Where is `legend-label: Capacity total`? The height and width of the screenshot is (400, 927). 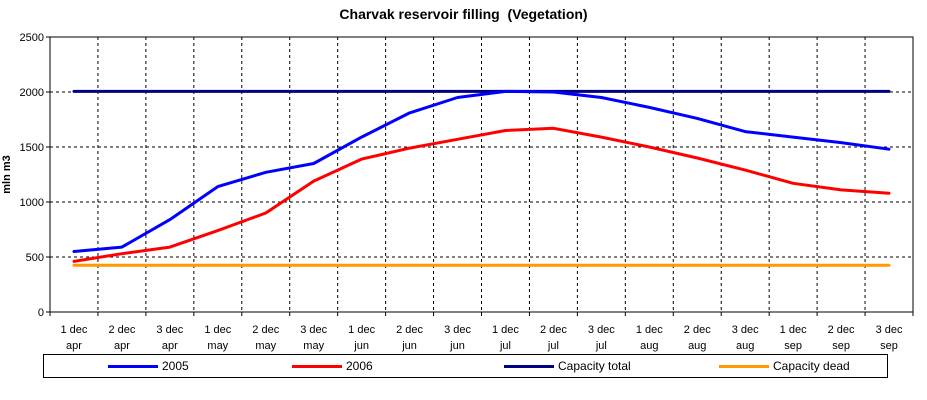
legend-label: Capacity total is located at coordinates (594, 366).